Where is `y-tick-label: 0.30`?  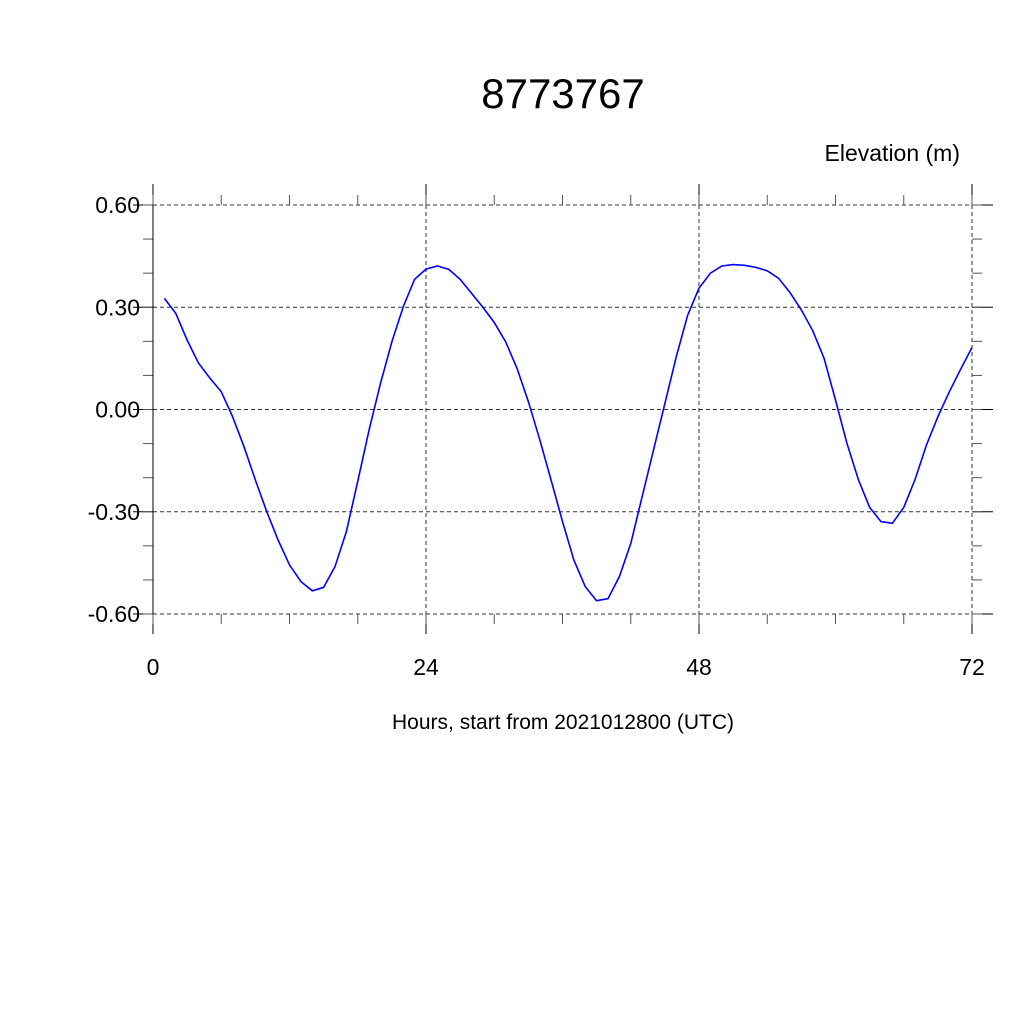 y-tick-label: 0.30 is located at coordinates (117, 307).